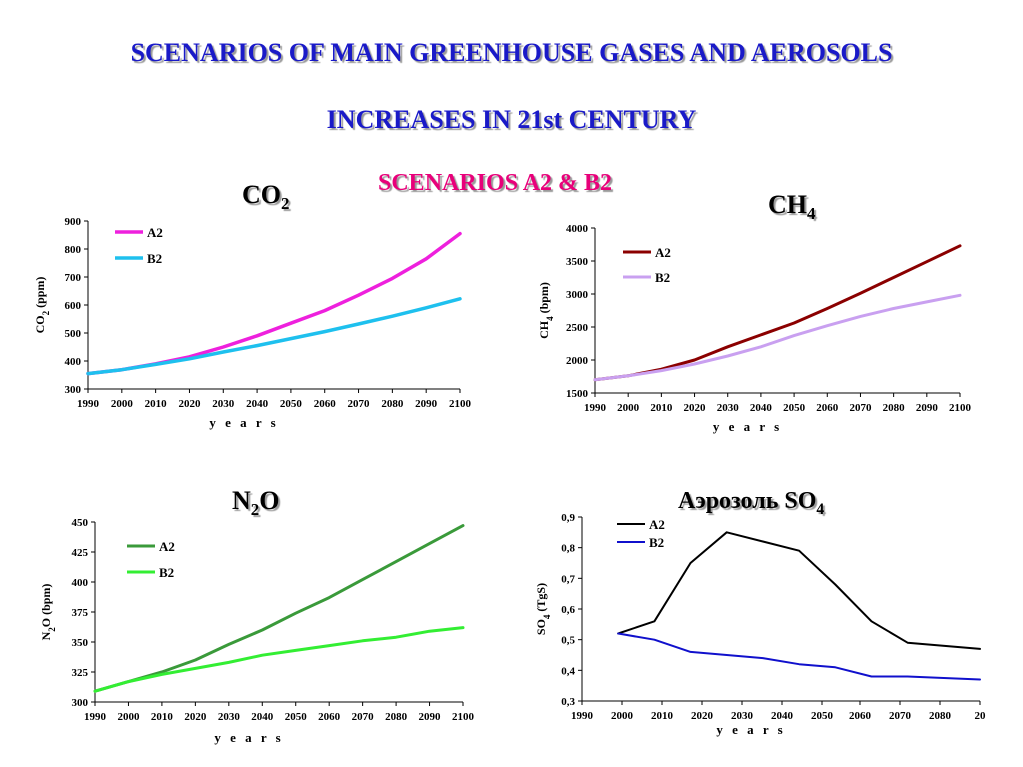 This screenshot has height=767, width=1023. Describe the element at coordinates (80, 553) in the screenshot. I see `n2o-y-tick-label: 425` at that location.